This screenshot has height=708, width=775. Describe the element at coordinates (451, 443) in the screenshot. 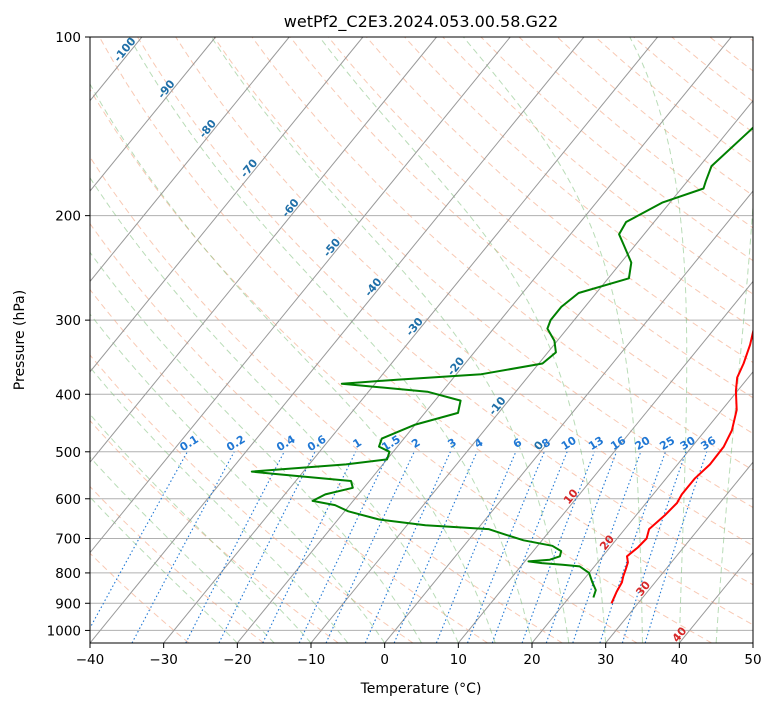

I see `mixing-ratio-label: 3` at that location.